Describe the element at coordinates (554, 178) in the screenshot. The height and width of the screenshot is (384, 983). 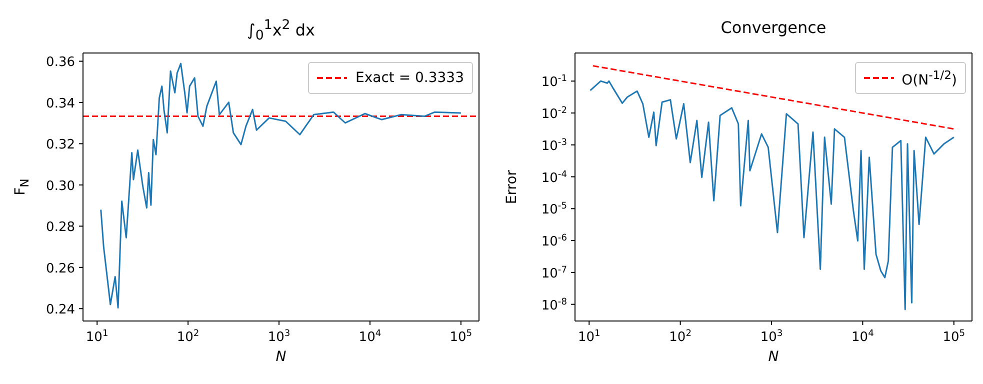
I see `y-tick-label: 10$^{-4}$` at that location.